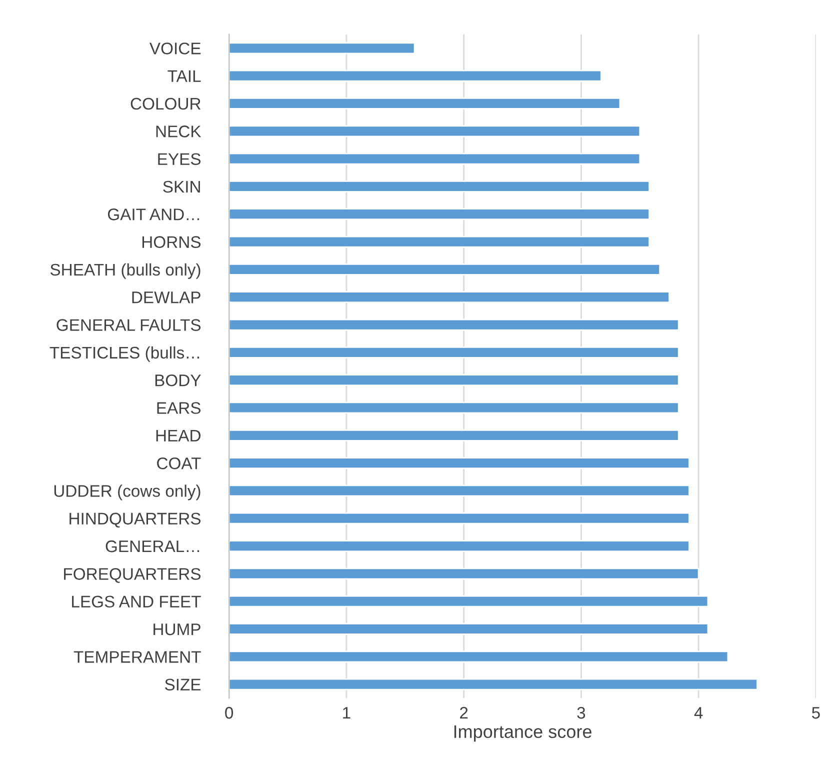  Describe the element at coordinates (816, 713) in the screenshot. I see `x-tick-label: 5` at that location.